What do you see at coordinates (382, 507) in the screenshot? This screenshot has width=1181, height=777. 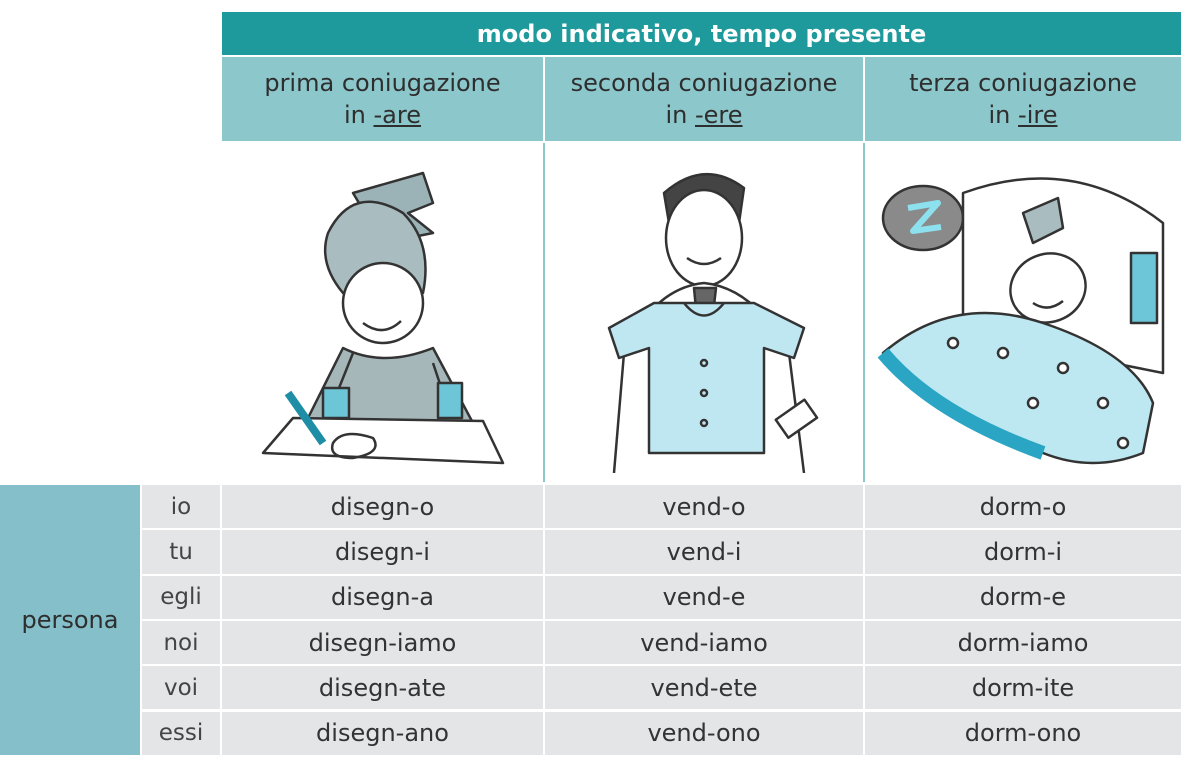 I see `verb-form: disegn-o` at bounding box center [382, 507].